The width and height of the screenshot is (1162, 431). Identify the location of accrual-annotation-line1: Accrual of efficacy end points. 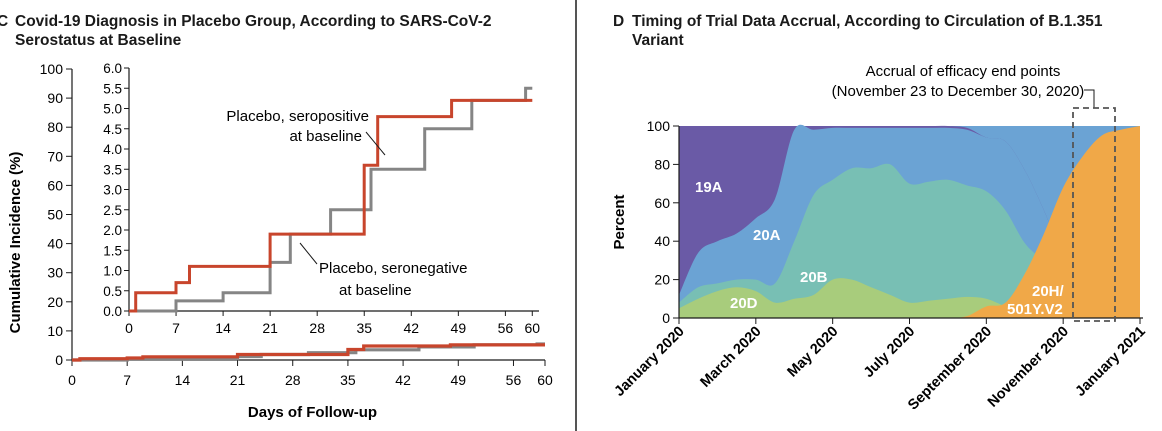
(963, 71).